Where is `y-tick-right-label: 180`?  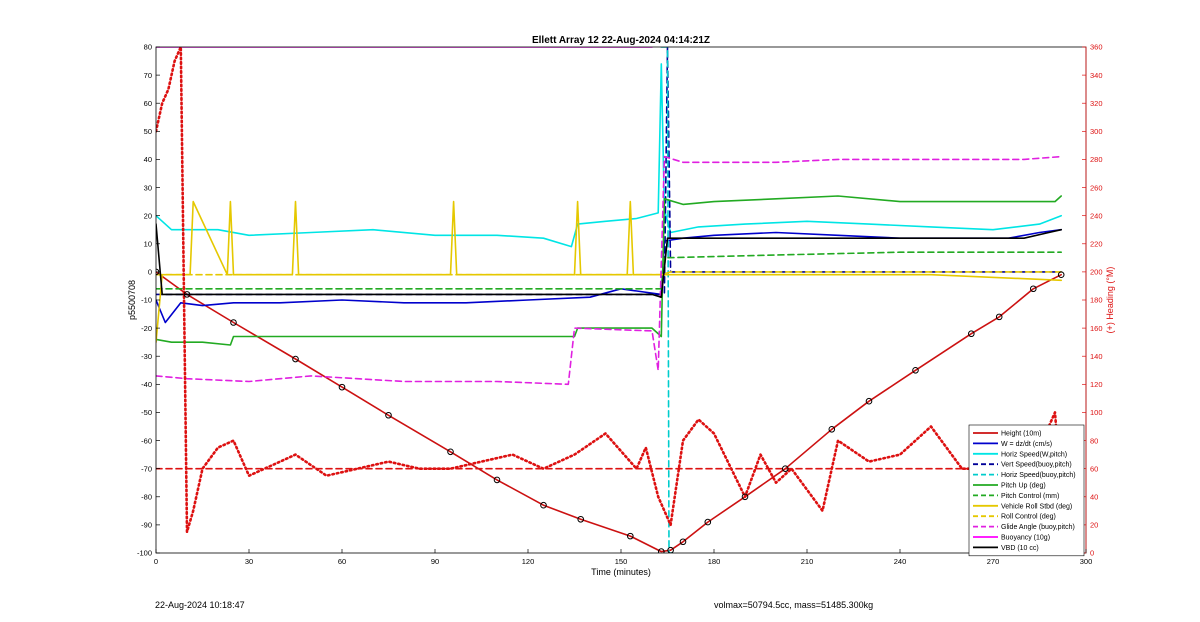 y-tick-right-label: 180 is located at coordinates (1096, 300).